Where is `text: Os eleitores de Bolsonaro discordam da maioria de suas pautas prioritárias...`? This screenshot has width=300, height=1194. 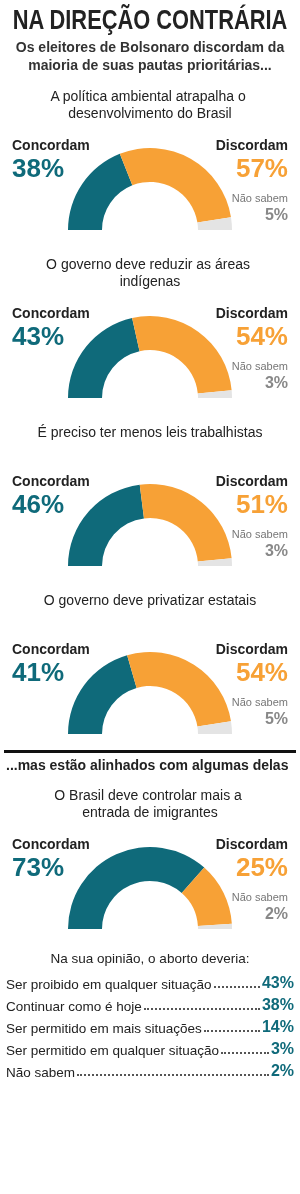
text: Os eleitores de Bolsonaro discordam da maioria de suas pautas prioritárias... is located at coordinates (150, 56).